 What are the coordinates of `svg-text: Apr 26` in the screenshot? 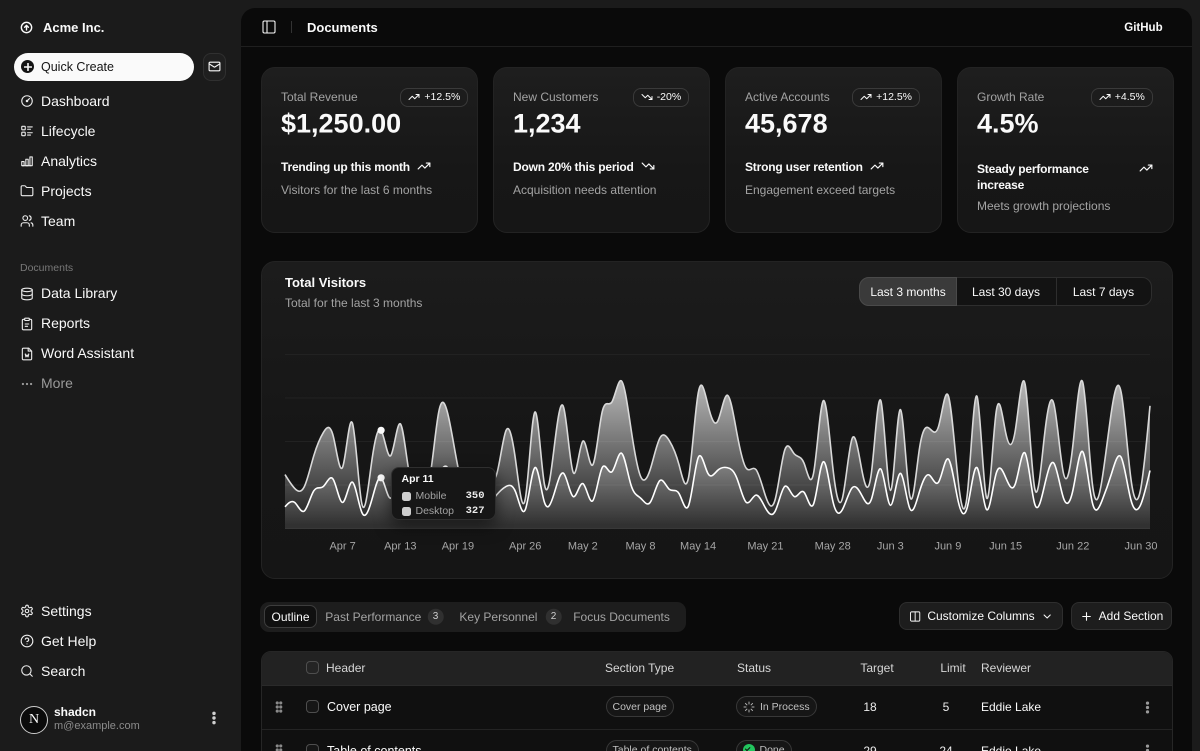 It's located at (525, 547).